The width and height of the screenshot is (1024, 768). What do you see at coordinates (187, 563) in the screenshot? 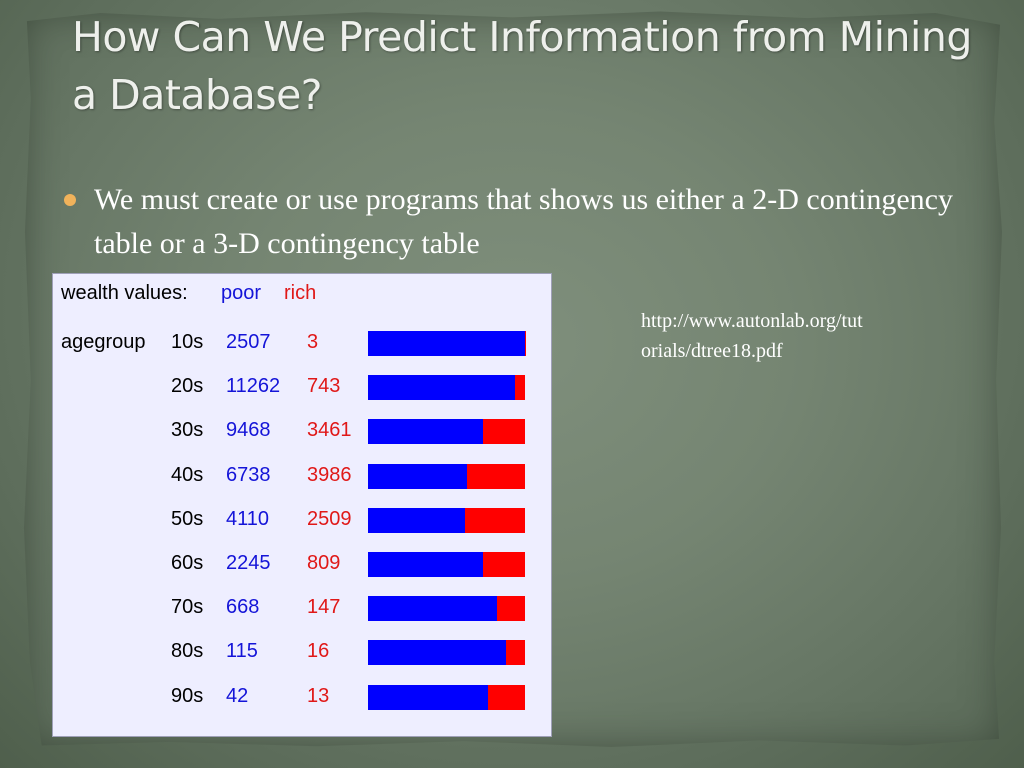
I see `agegroup-cell: 60s` at bounding box center [187, 563].